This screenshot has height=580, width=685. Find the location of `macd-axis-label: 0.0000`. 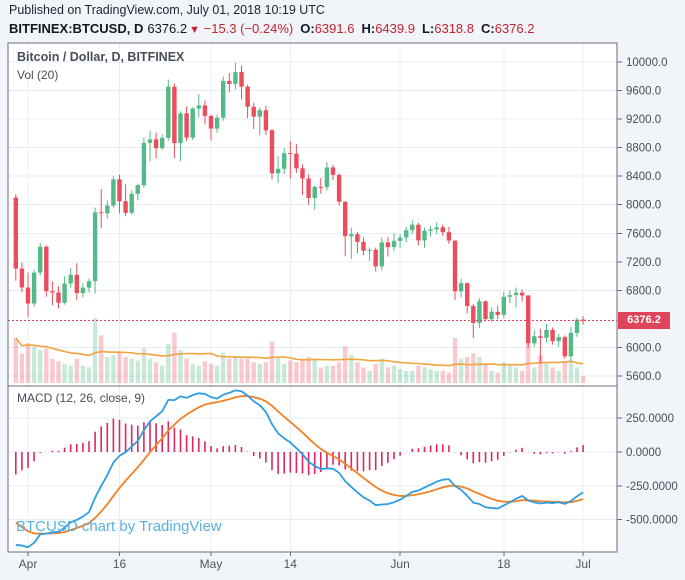

macd-axis-label: 0.0000 is located at coordinates (643, 453).